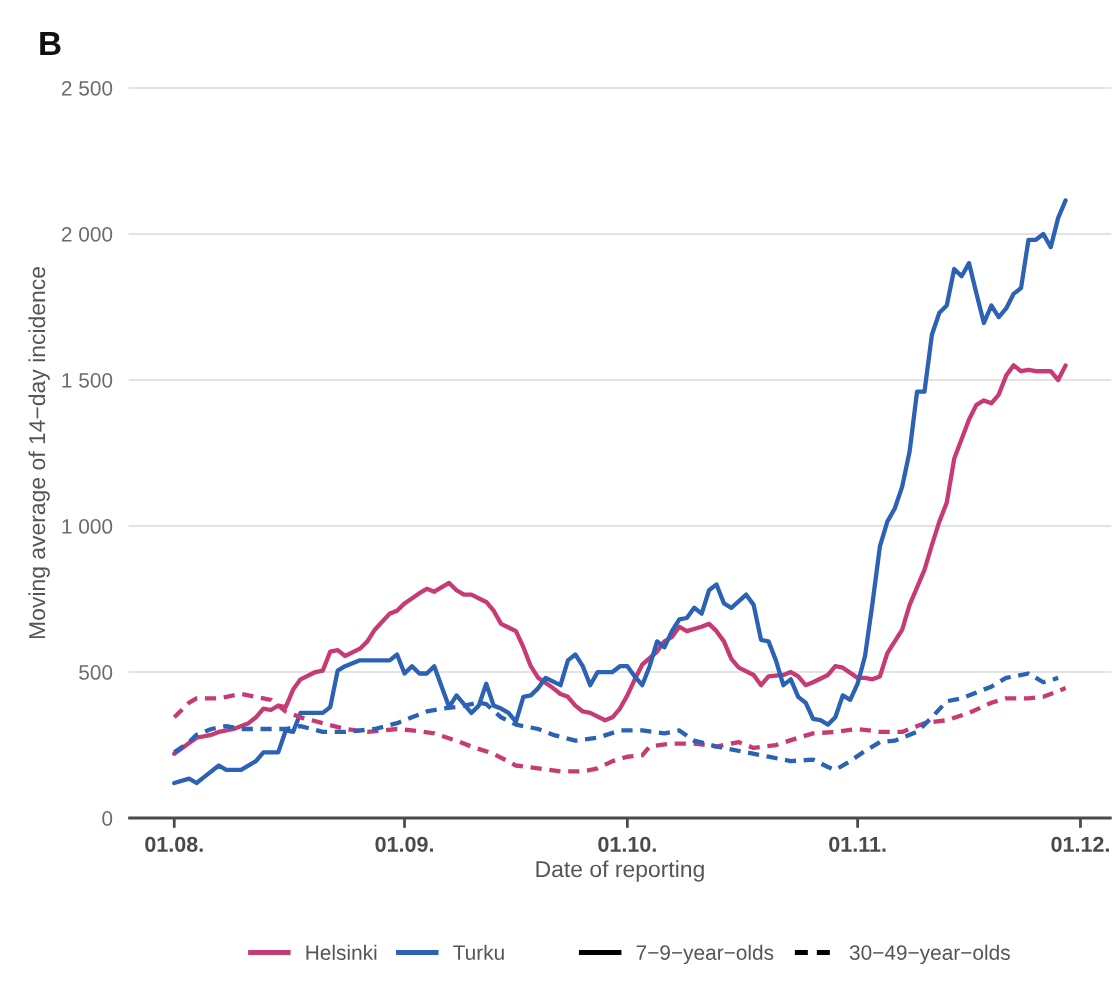  Describe the element at coordinates (87, 526) in the screenshot. I see `y-tick-label: 1 000` at that location.